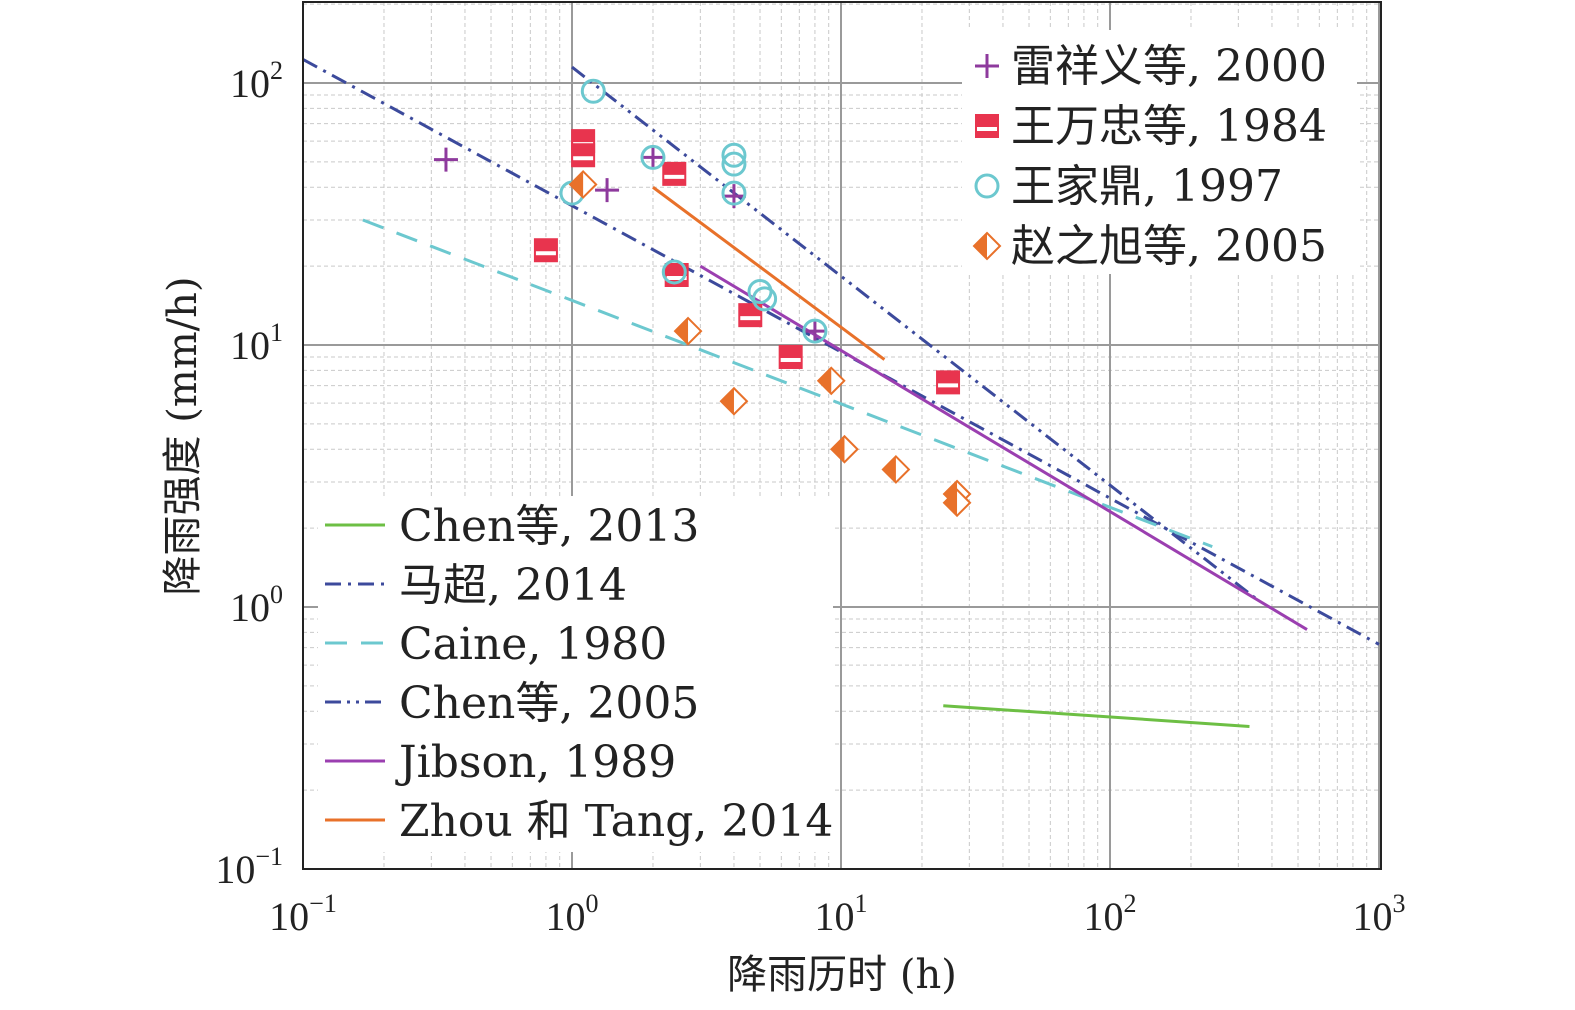 This screenshot has height=1010, width=1575. What do you see at coordinates (256, 81) in the screenshot?
I see `y-tick-label: 10²` at bounding box center [256, 81].